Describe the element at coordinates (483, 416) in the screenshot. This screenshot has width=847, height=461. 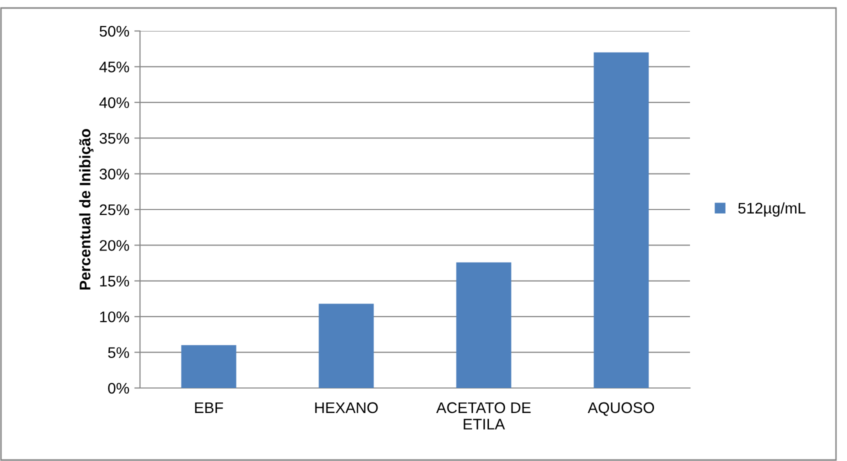
I see `x-tick-label: ACETATO DE ETILA` at that location.